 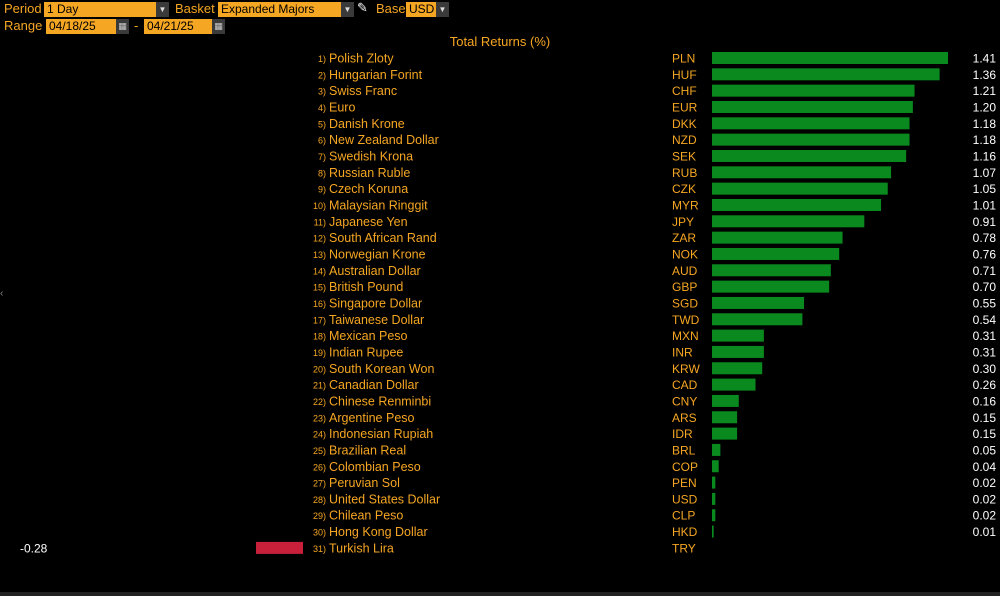 What do you see at coordinates (686, 320) in the screenshot?
I see `currency-code-label: TWD` at bounding box center [686, 320].